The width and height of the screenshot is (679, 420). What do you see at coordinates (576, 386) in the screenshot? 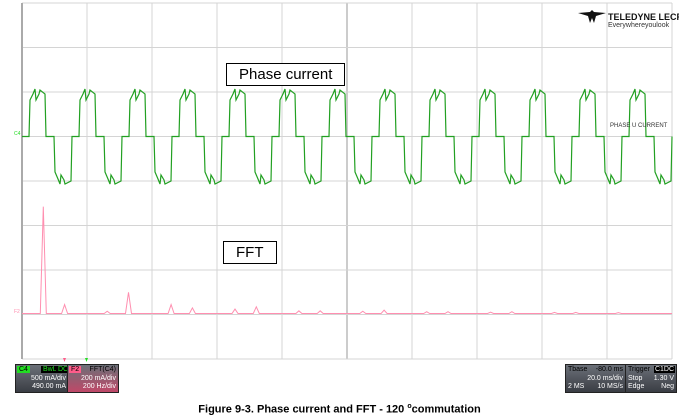
I see `timebase-memory: 2 MS` at bounding box center [576, 386].